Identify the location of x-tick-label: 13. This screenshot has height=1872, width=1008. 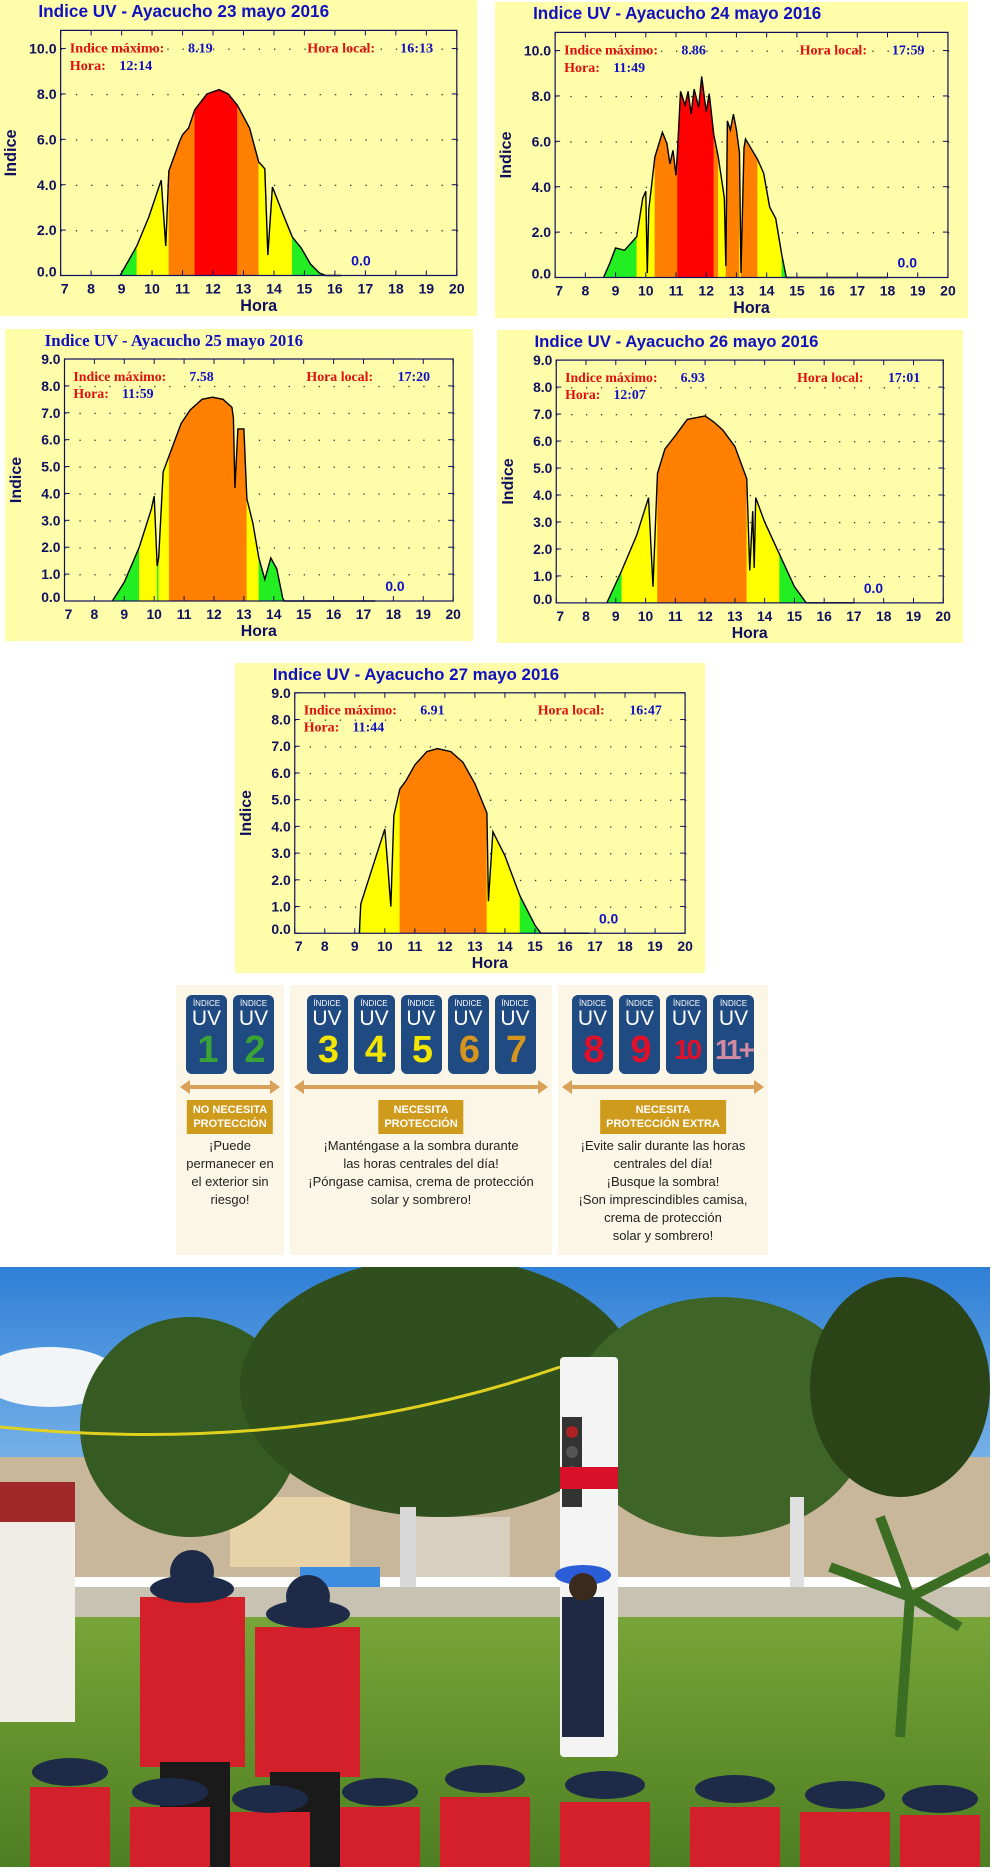
(475, 946).